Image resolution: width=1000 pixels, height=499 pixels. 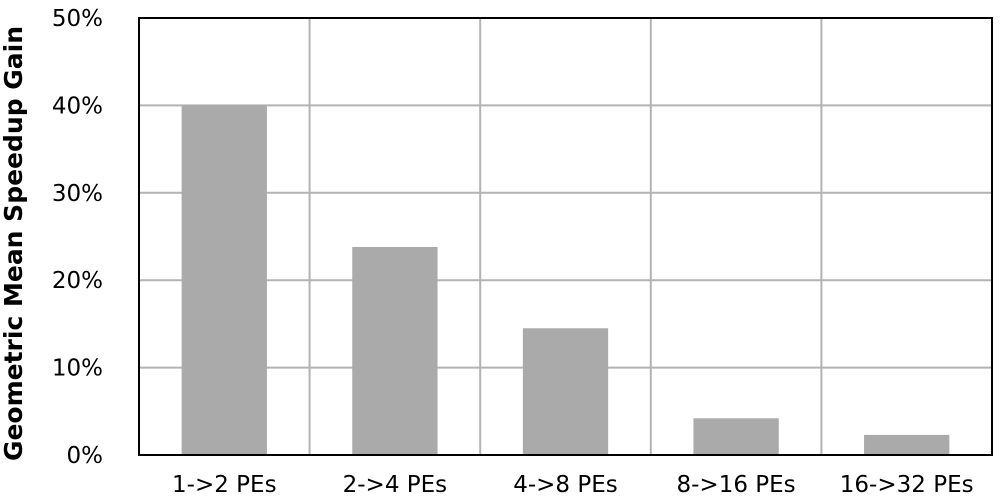 What do you see at coordinates (395, 485) in the screenshot?
I see `x-tick-label: 2->4 PEs` at bounding box center [395, 485].